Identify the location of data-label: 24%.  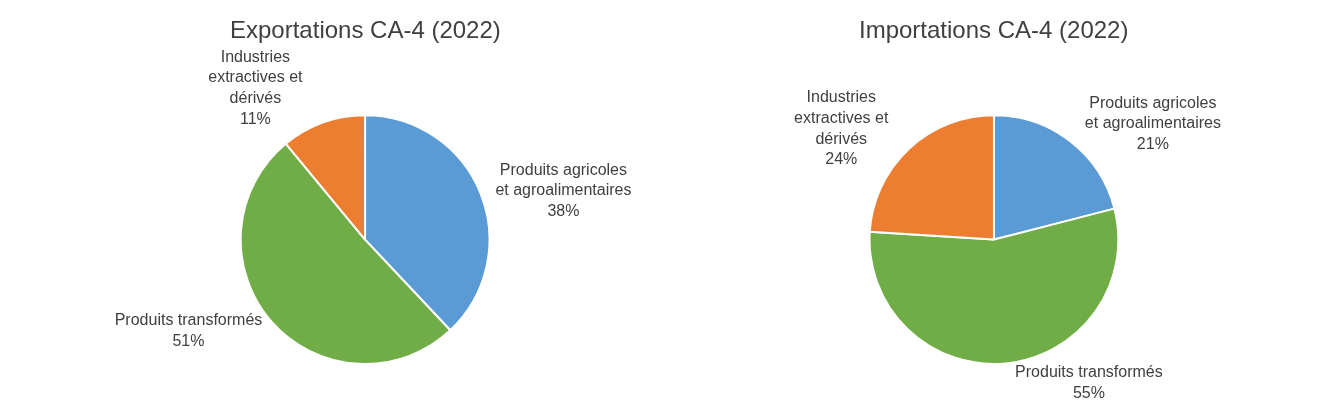
(841, 159).